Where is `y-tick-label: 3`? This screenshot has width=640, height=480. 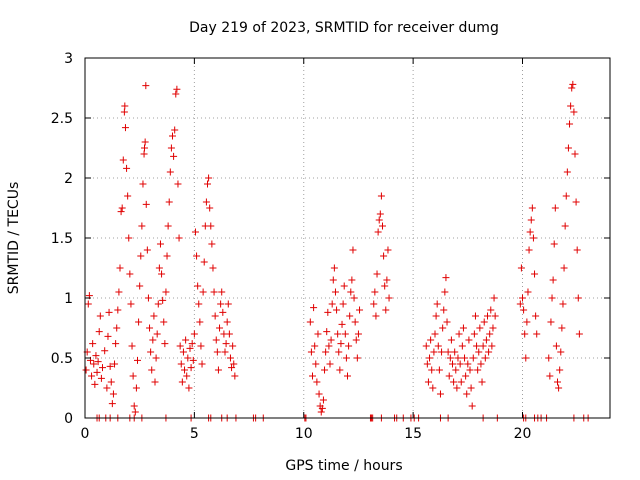 y-tick-label: 3 is located at coordinates (68, 59).